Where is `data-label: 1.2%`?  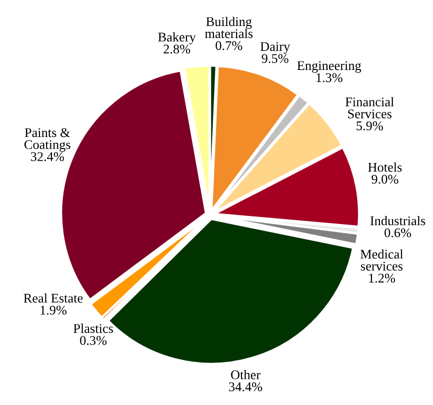 data-label: 1.2% is located at coordinates (382, 278).